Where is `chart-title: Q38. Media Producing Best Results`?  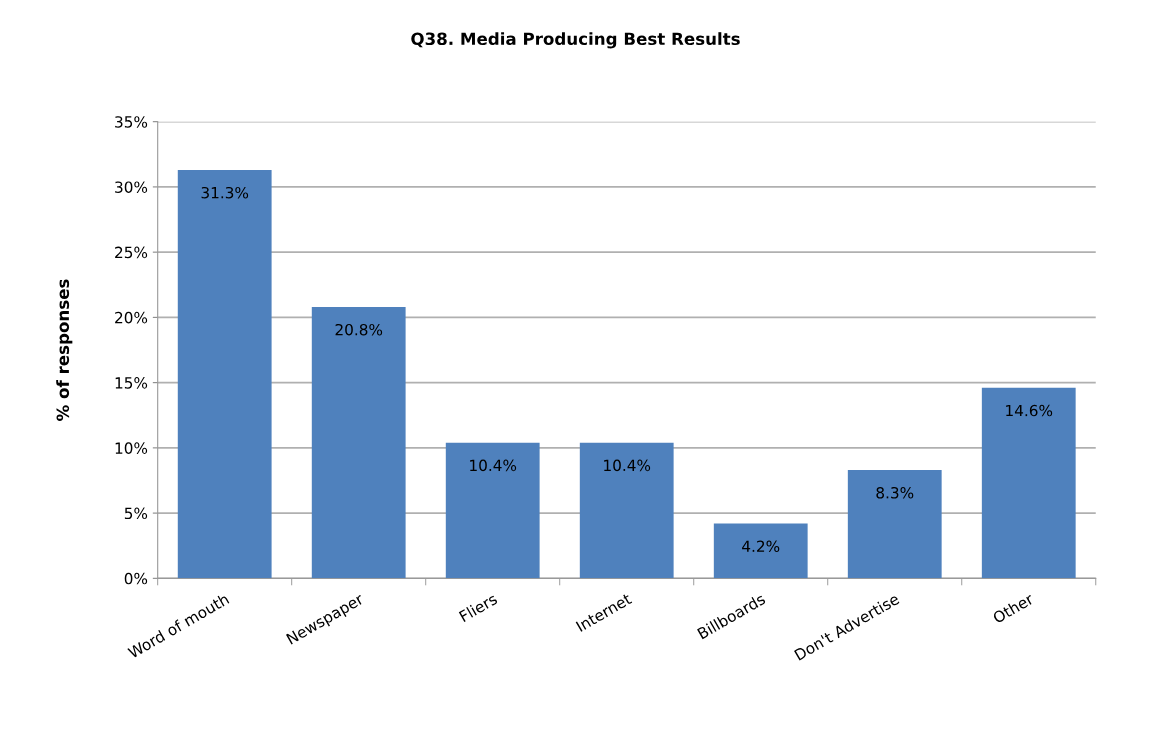 chart-title: Q38. Media Producing Best Results is located at coordinates (575, 40).